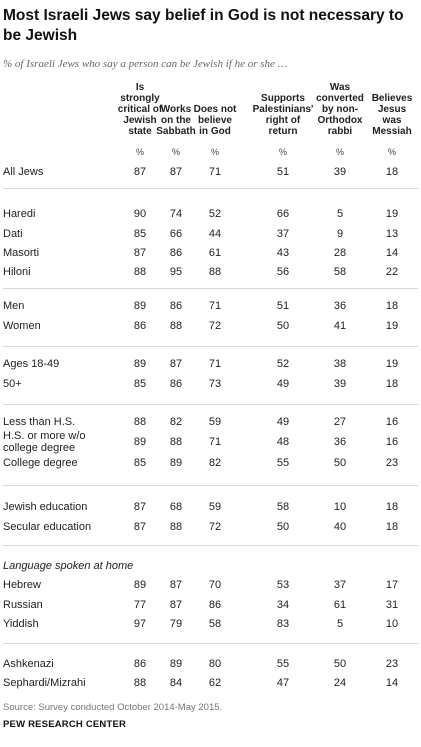 The height and width of the screenshot is (747, 421). I want to click on row-label: Men, so click(13, 306).